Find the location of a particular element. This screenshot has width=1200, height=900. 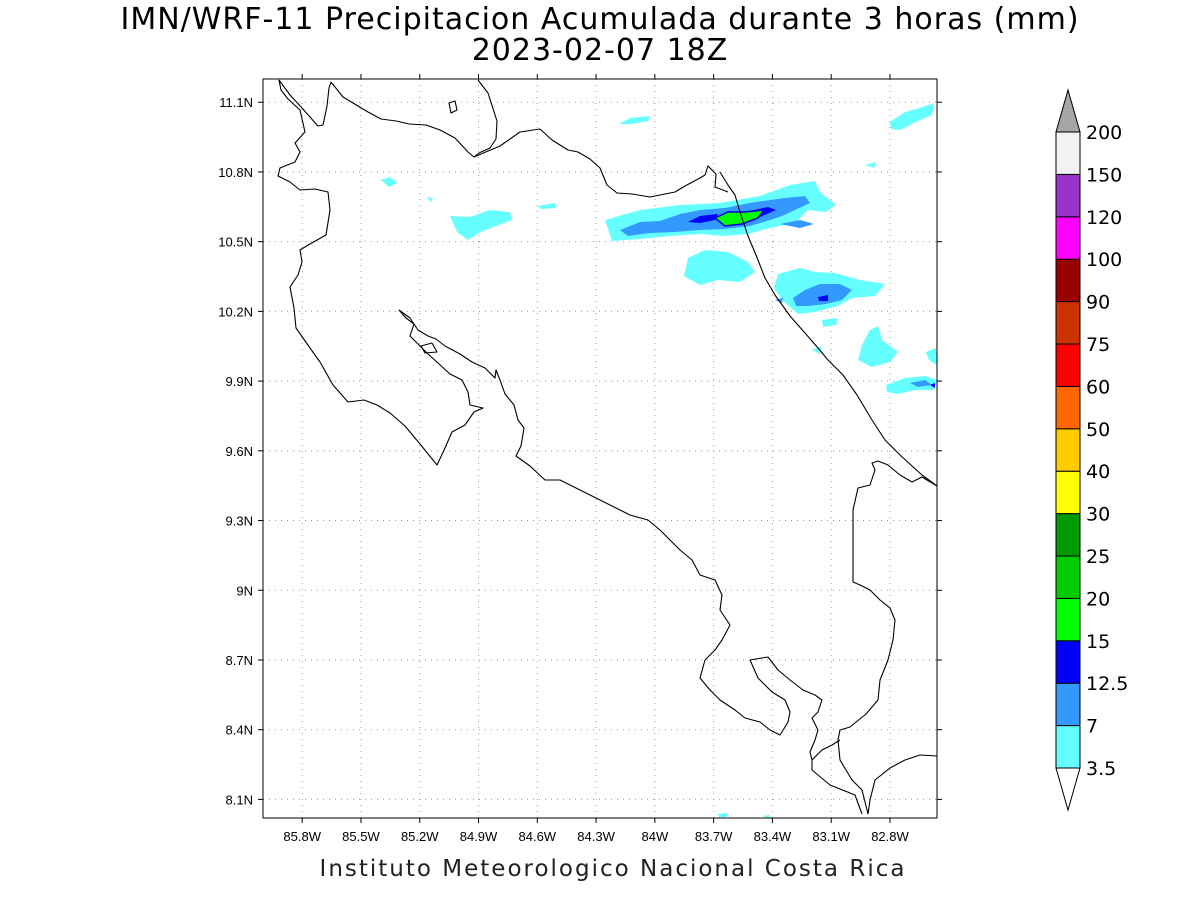

san-juan-river is located at coordinates (601, 163).